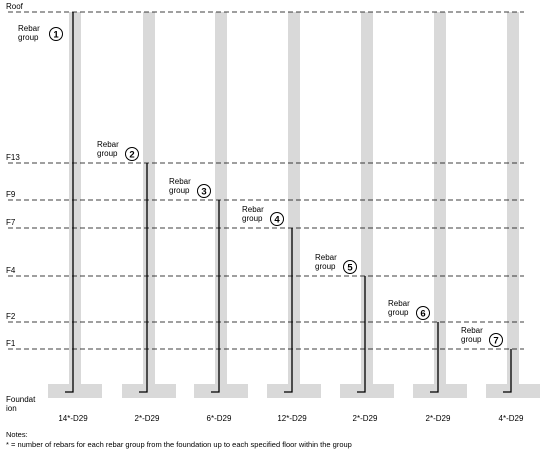 This screenshot has height=456, width=550. What do you see at coordinates (292, 418) in the screenshot?
I see `rebar-count-label: 12*-D29` at bounding box center [292, 418].